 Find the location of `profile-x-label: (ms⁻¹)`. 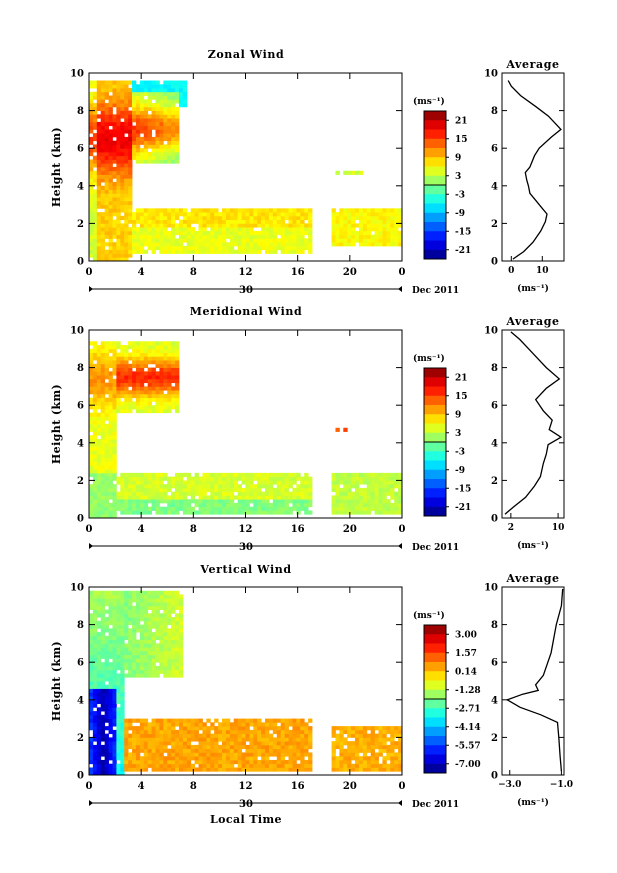

profile-x-label: (ms⁻¹) is located at coordinates (533, 802).